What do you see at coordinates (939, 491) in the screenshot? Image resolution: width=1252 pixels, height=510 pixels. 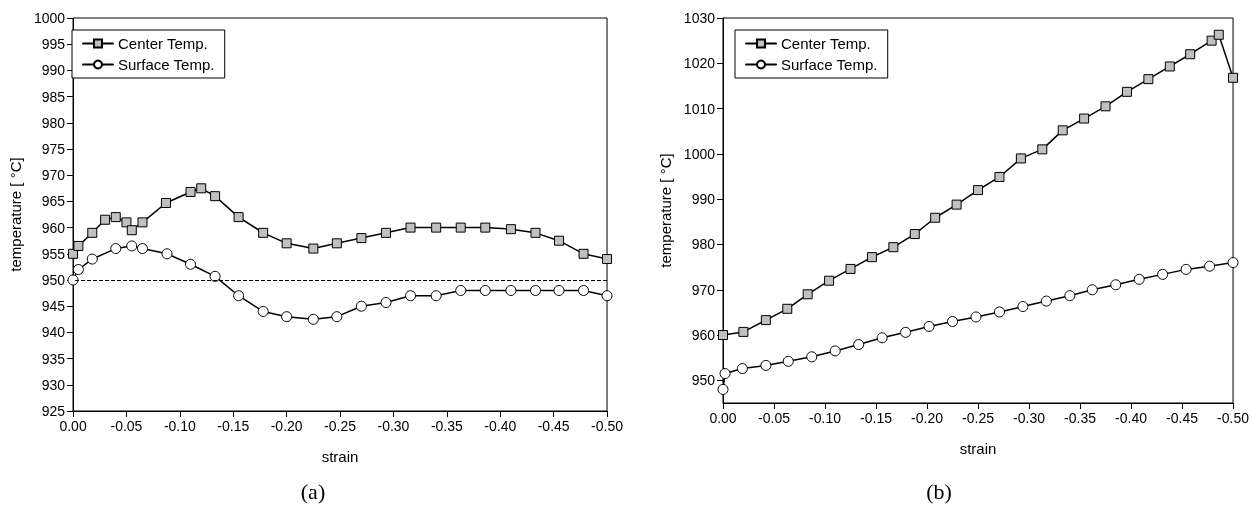 I see `text: (b)` at bounding box center [939, 491].